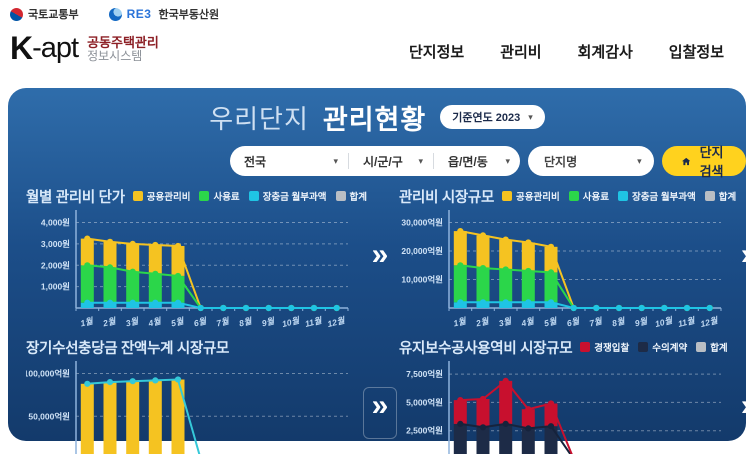 The image size is (754, 454). What do you see at coordinates (348, 161) in the screenshot?
I see `divider` at bounding box center [348, 161].